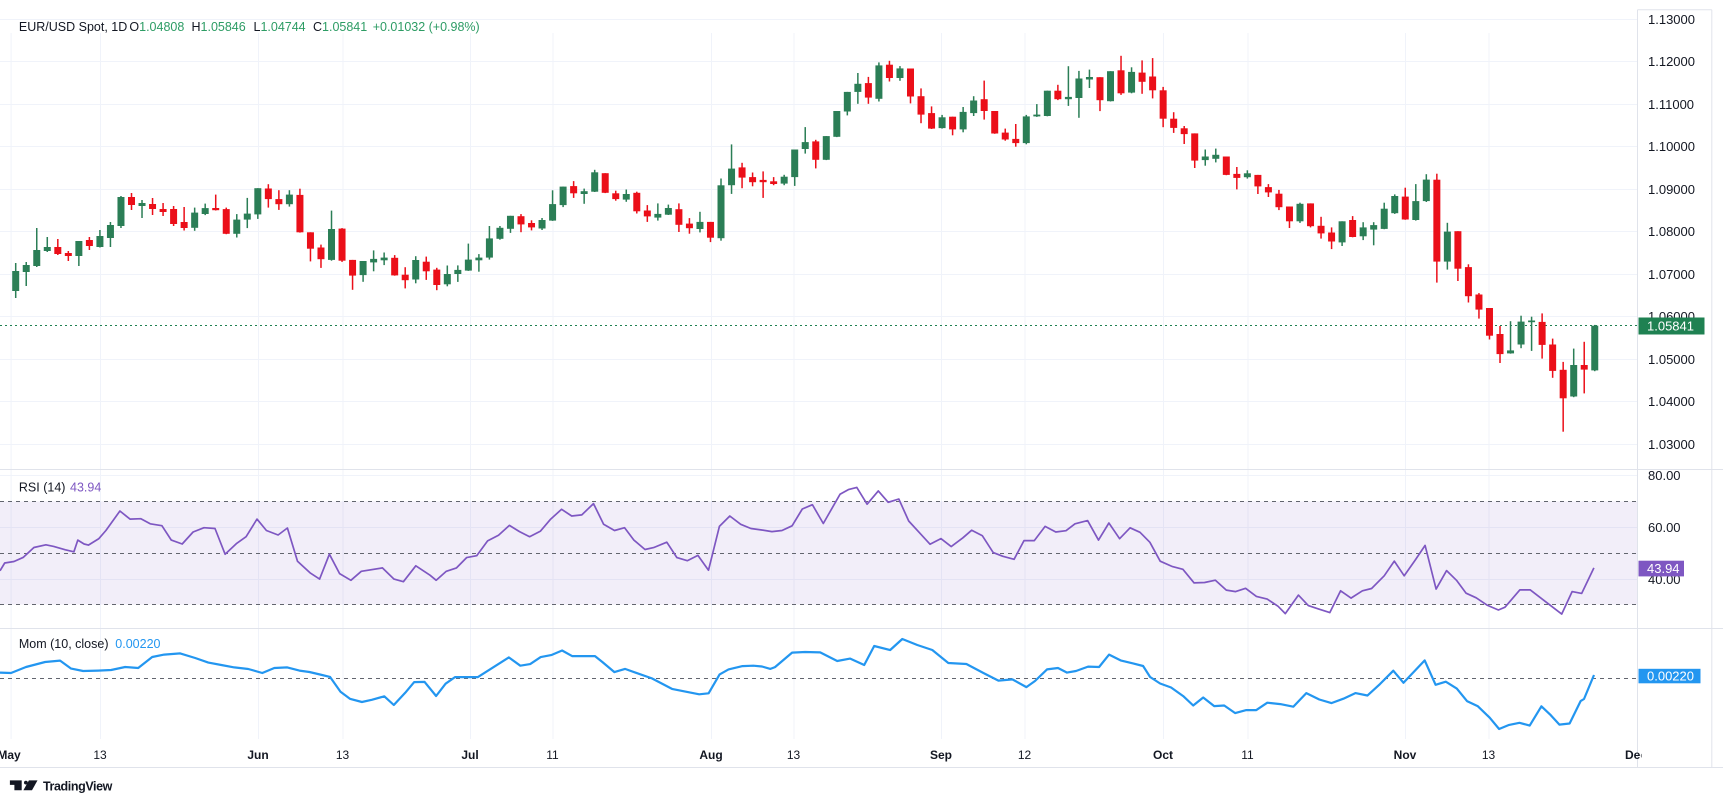  Describe the element at coordinates (1671, 274) in the screenshot. I see `svg-text: 1.07000` at that location.